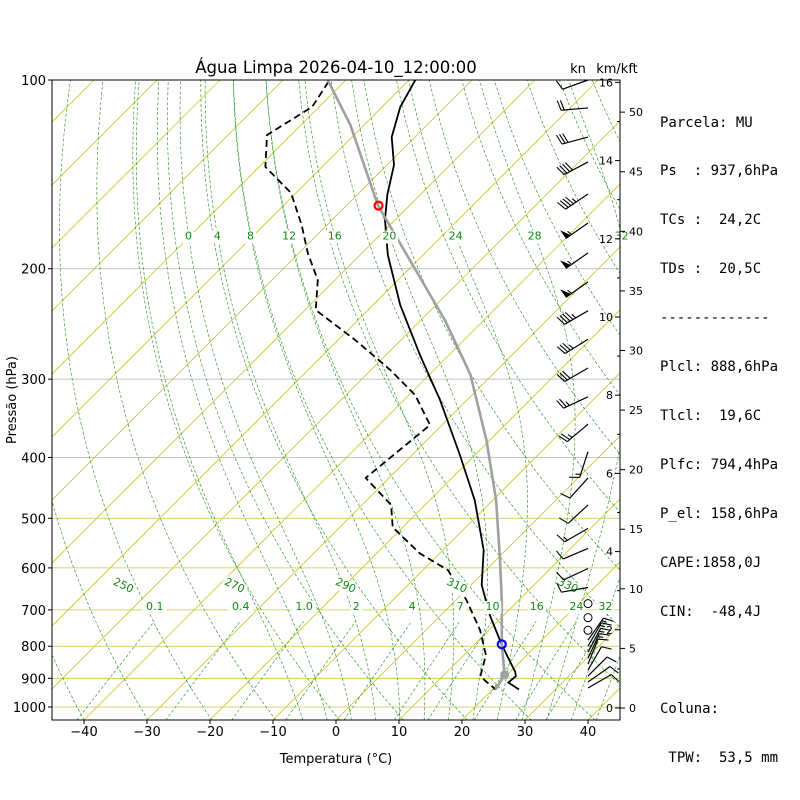 The image size is (800, 800). I want to click on mixing-ratio-label: 0.1, so click(155, 606).